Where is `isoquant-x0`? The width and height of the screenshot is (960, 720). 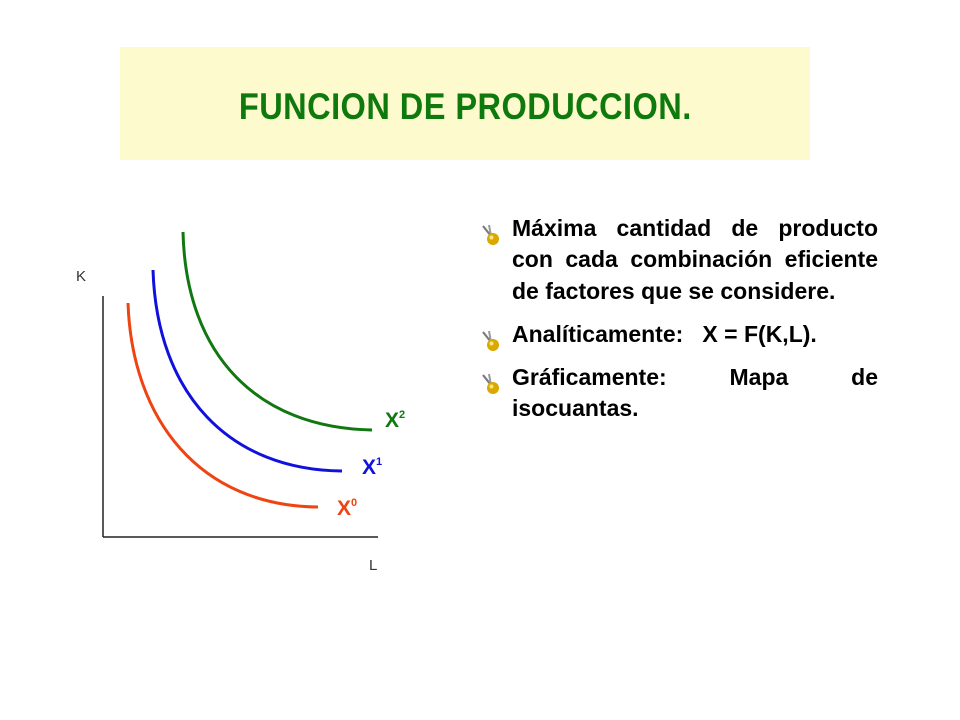
isoquant-x0 is located at coordinates (222, 405).